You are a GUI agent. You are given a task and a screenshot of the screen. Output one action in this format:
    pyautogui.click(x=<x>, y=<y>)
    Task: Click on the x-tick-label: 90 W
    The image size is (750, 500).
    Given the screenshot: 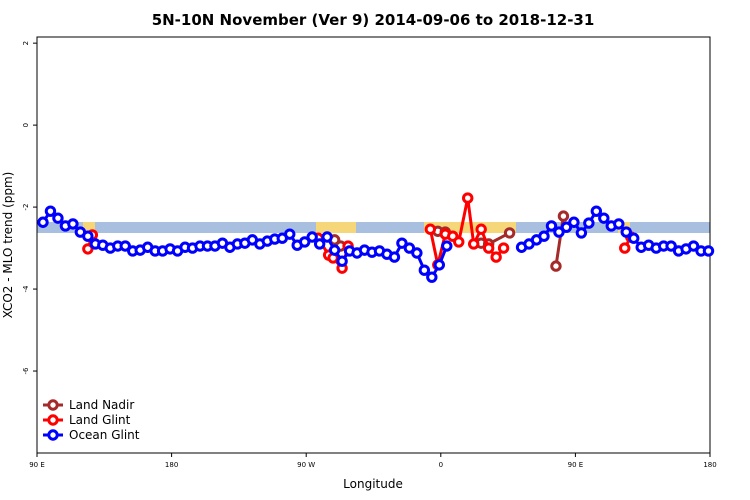 What is the action you would take?
    pyautogui.click(x=306, y=465)
    